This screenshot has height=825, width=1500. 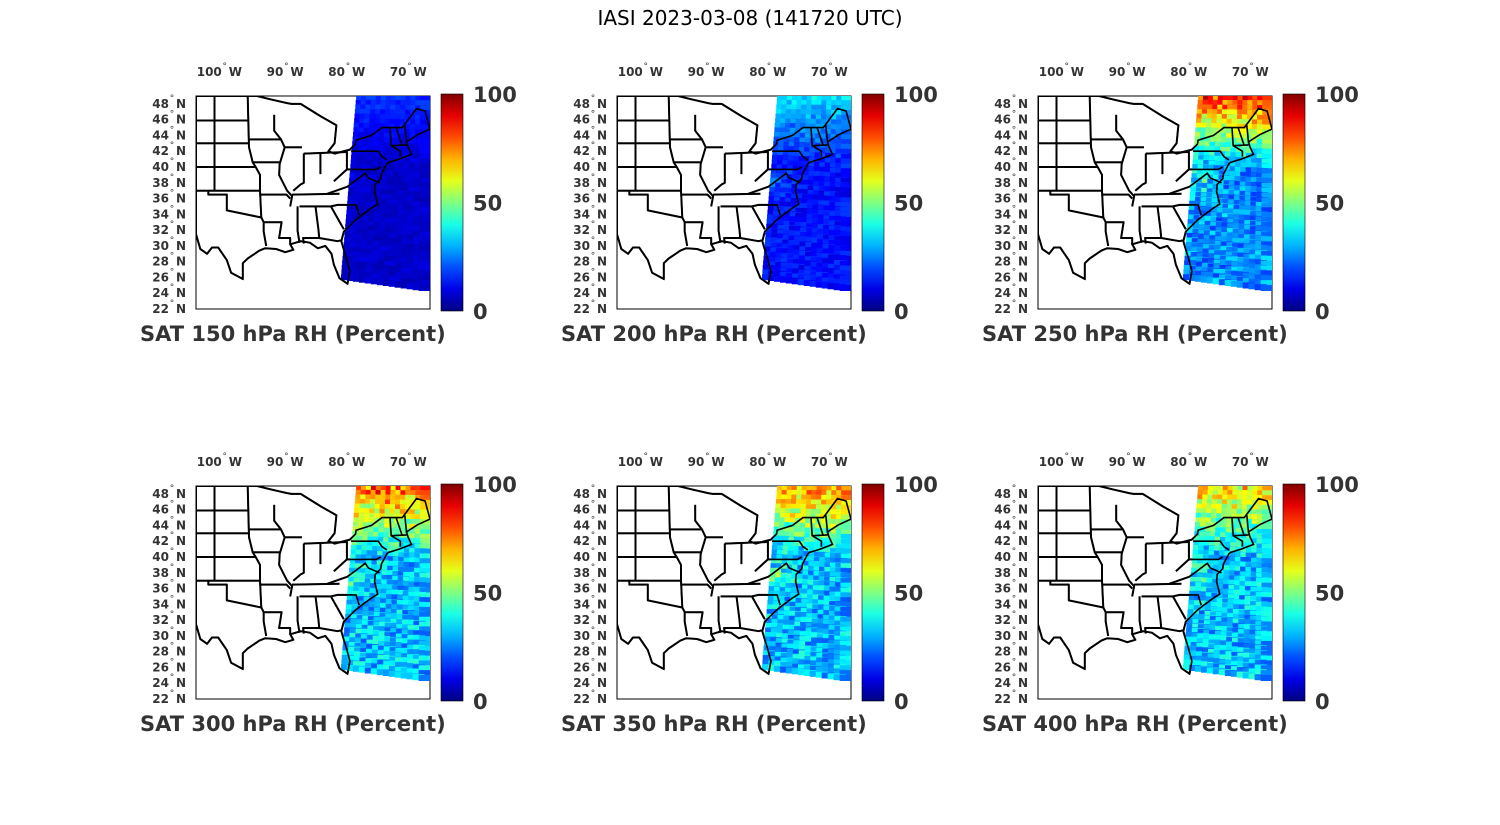 What do you see at coordinates (1011, 539) in the screenshot?
I see `lat-tick-label: 42 ° N` at bounding box center [1011, 539].